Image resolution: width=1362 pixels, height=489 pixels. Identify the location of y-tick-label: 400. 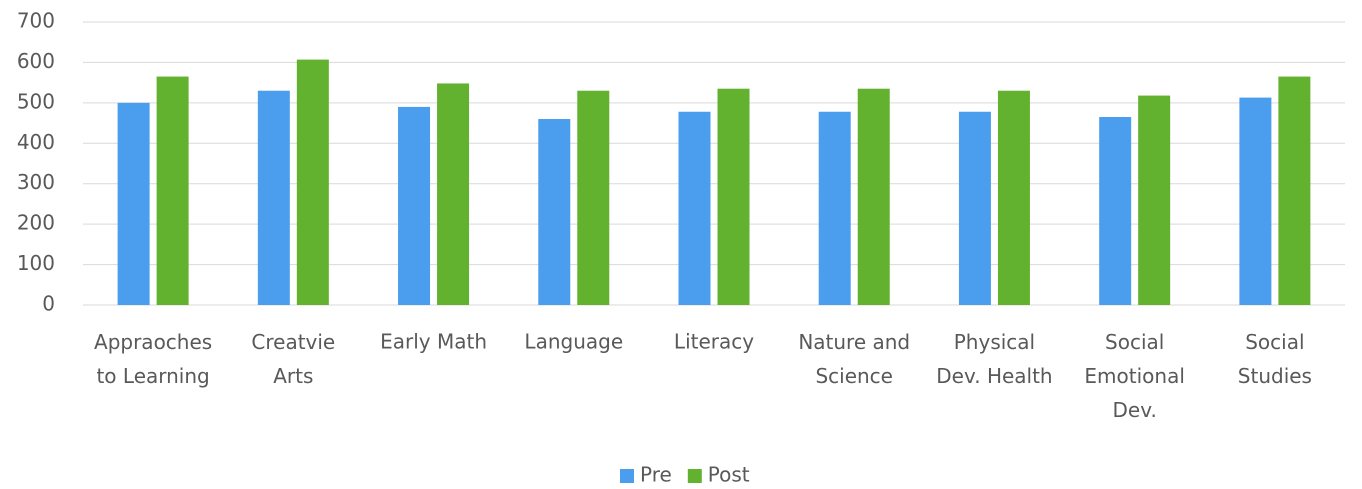
(36, 142).